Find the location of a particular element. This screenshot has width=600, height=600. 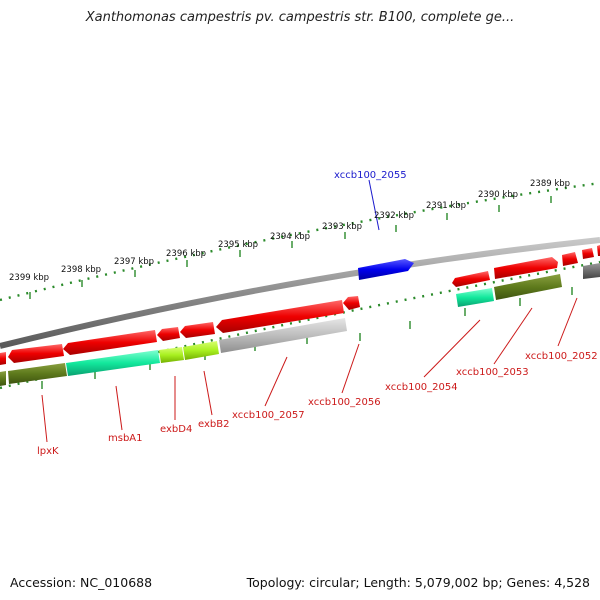

scale-label-2395: 2395 kbp is located at coordinates (238, 245).